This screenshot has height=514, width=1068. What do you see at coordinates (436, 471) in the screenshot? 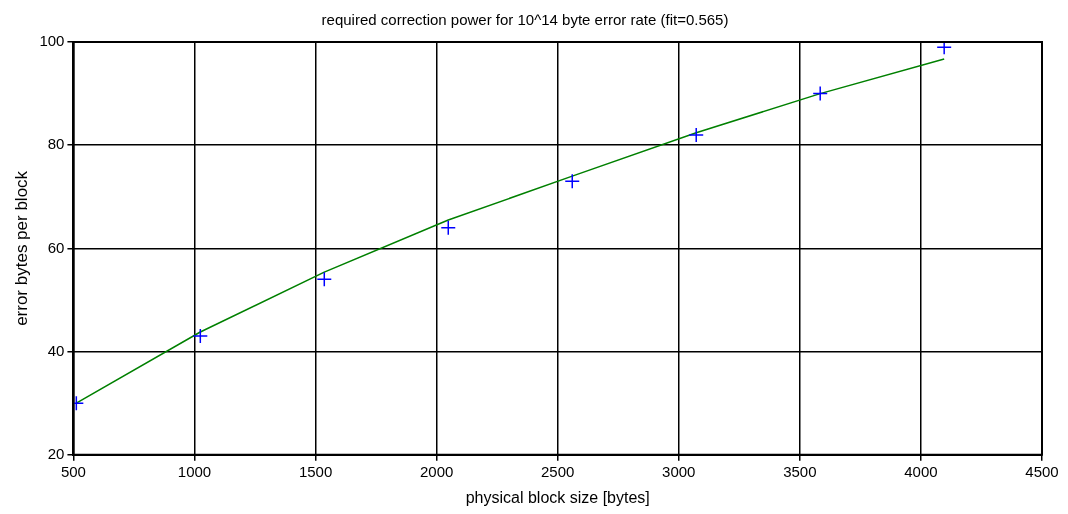
I see `x-tick-label: 2000` at bounding box center [436, 471].